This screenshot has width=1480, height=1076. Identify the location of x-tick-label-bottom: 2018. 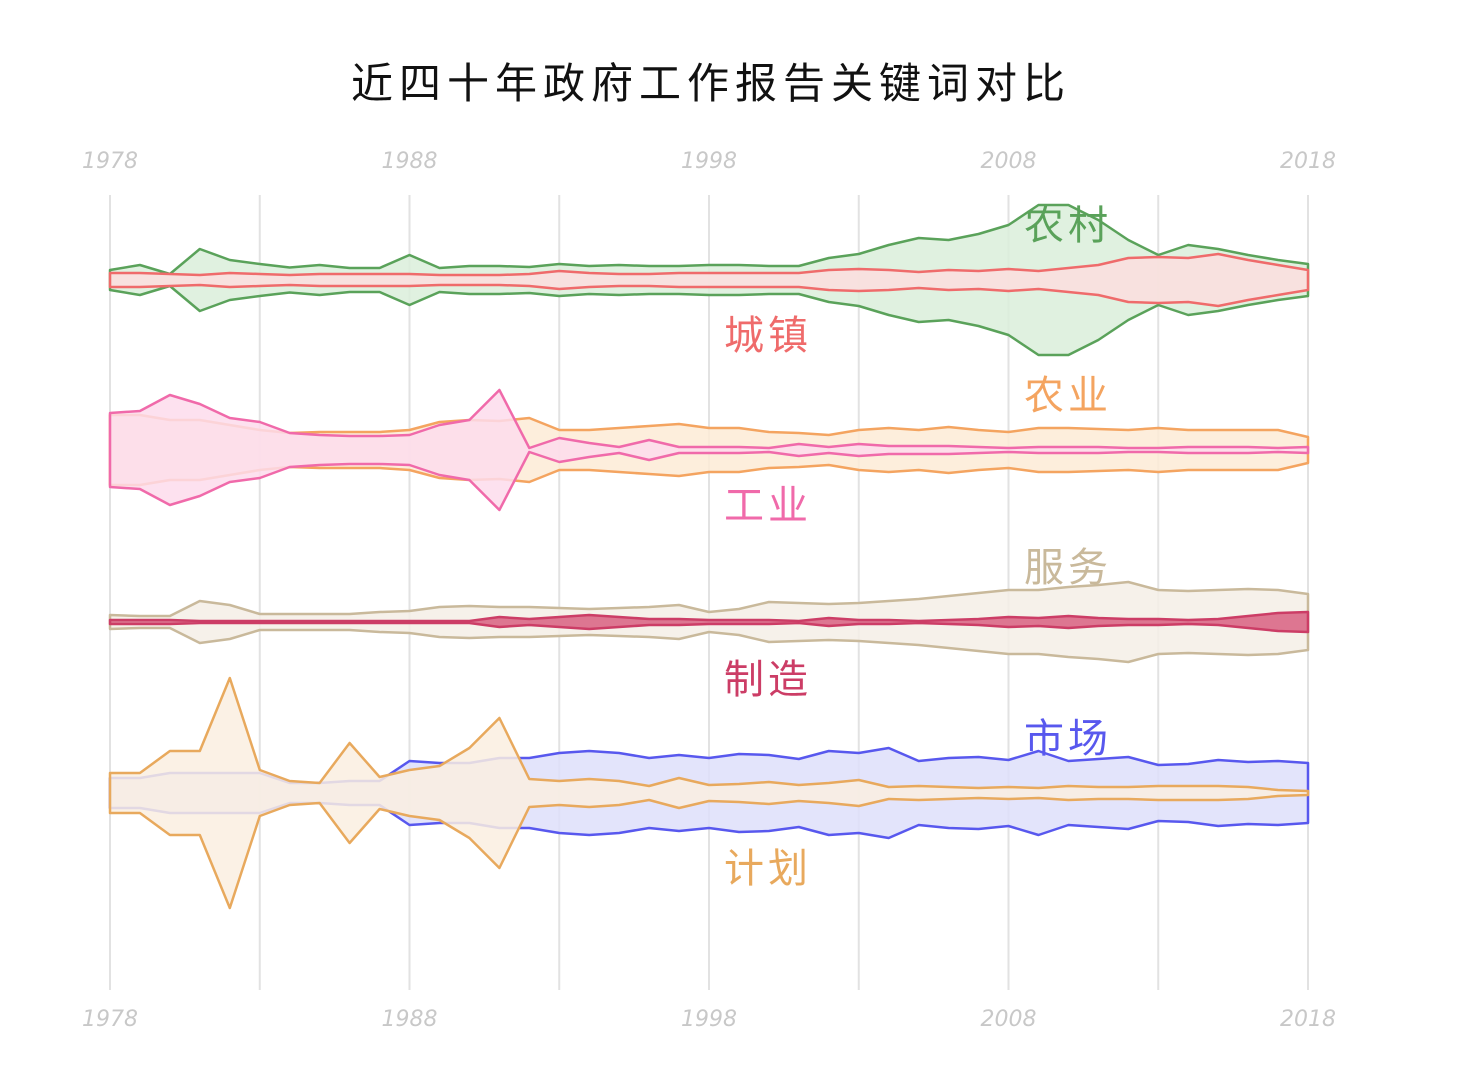
(1308, 1019).